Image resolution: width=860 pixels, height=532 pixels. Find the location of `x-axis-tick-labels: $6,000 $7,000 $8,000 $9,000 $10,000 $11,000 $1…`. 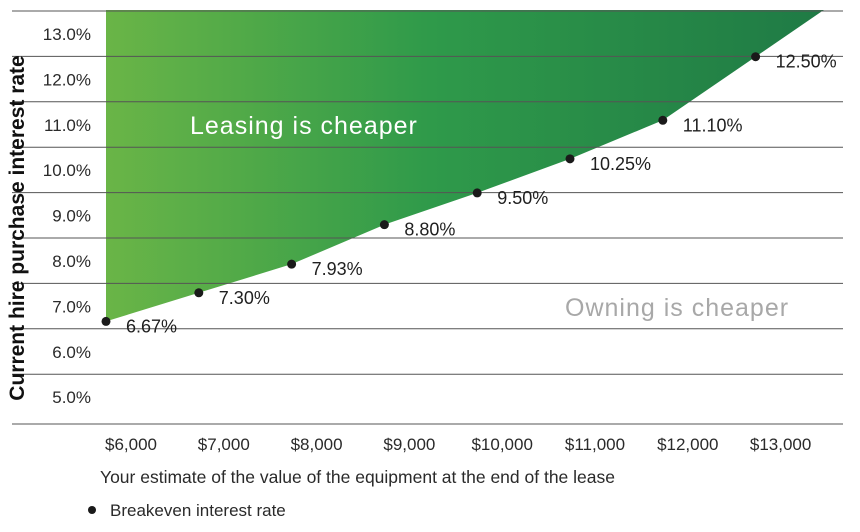

x-axis-tick-labels: $6,000 $7,000 $8,000 $9,000 $10,000 $11,000 $1… is located at coordinates (458, 444).